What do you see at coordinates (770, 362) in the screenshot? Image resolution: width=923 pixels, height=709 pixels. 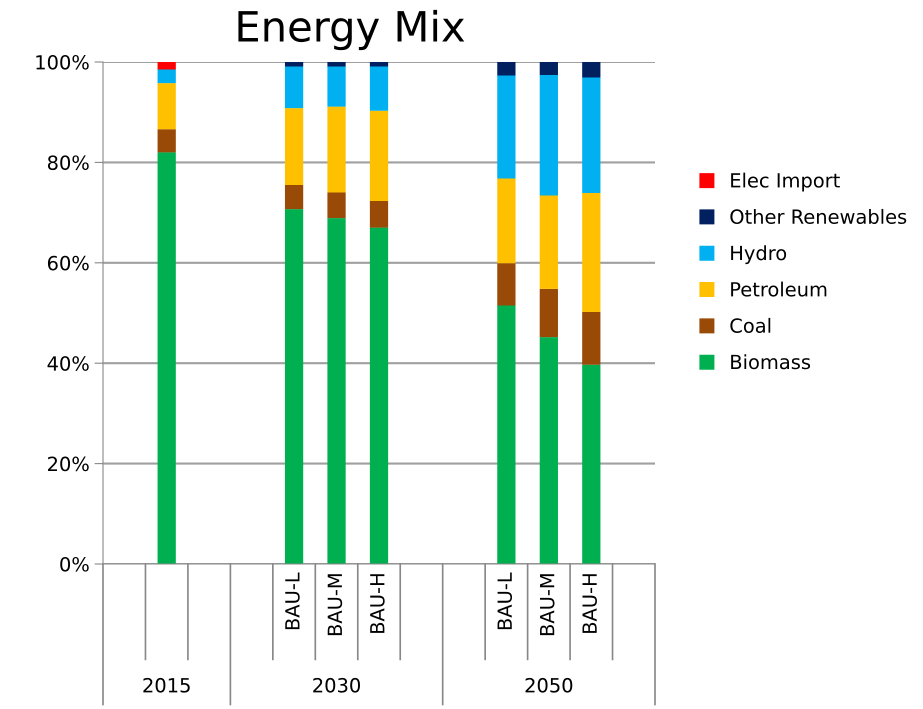 I see `legend-label: Biomass` at bounding box center [770, 362].